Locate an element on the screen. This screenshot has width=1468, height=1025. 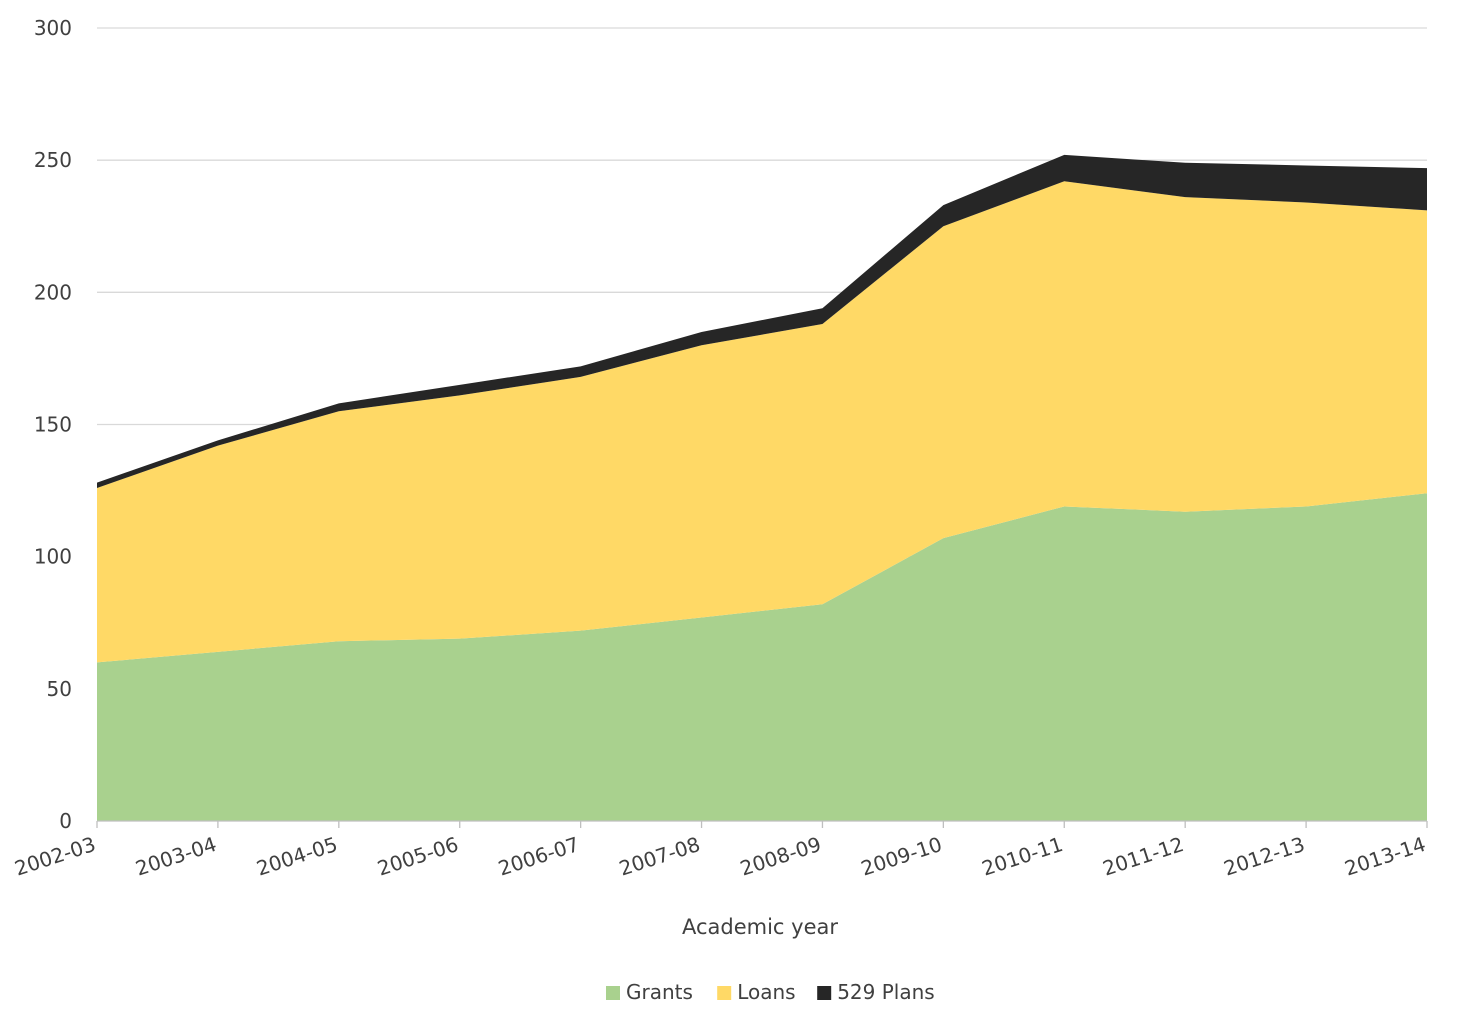
legend-label: Loans is located at coordinates (766, 992).